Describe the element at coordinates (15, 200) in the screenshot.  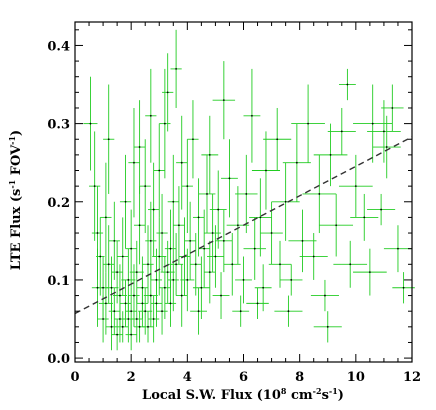
I see `y-axis-label: LTE Flux (s-1 FOV-1)` at that location.